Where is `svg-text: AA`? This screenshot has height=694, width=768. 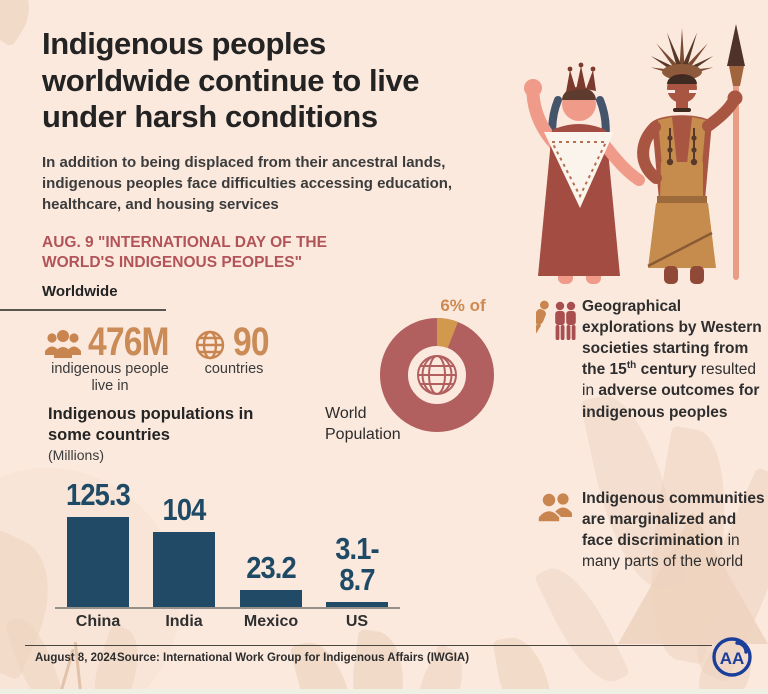
svg-text: AA is located at coordinates (732, 658).